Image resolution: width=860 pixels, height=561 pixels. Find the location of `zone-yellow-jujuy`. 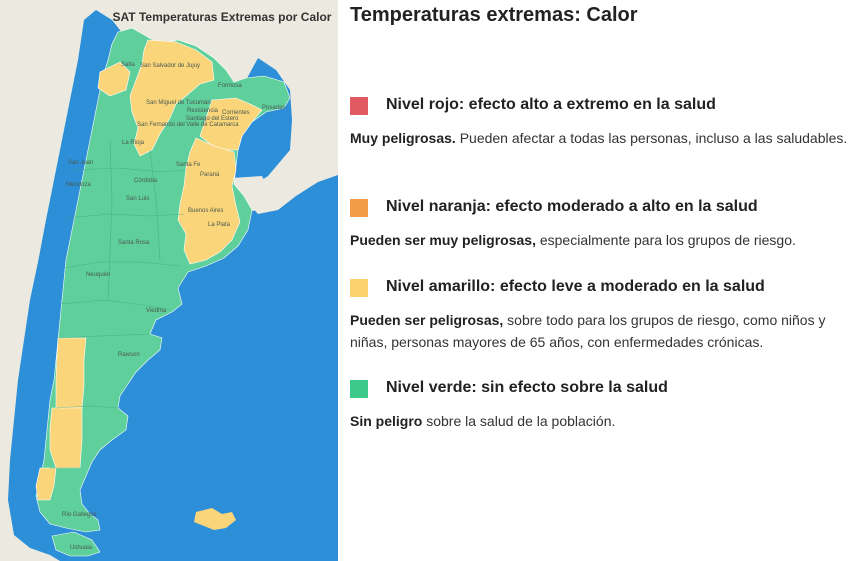

zone-yellow-jujuy is located at coordinates (114, 79).